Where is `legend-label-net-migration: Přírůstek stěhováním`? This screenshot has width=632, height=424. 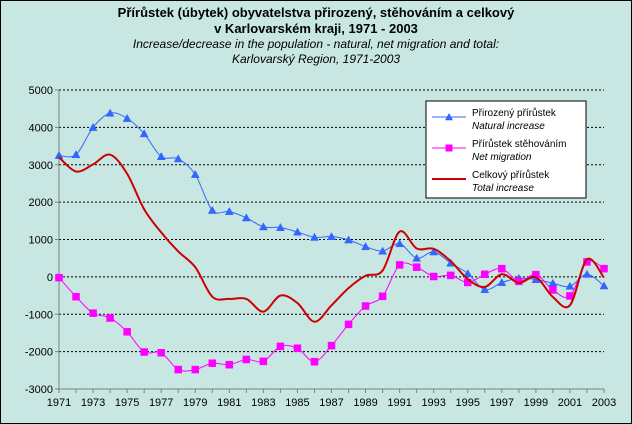
legend-label-net-migration: Přírůstek stěhováním is located at coordinates (519, 144).